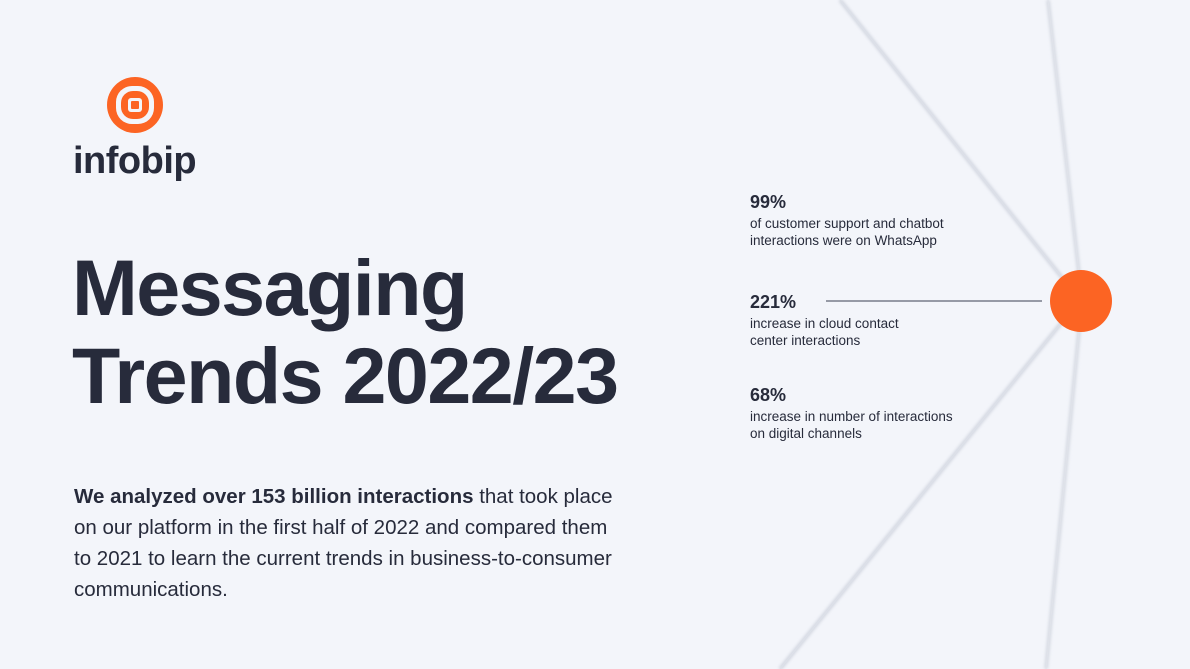  I want to click on brand-name: infobip, so click(135, 161).